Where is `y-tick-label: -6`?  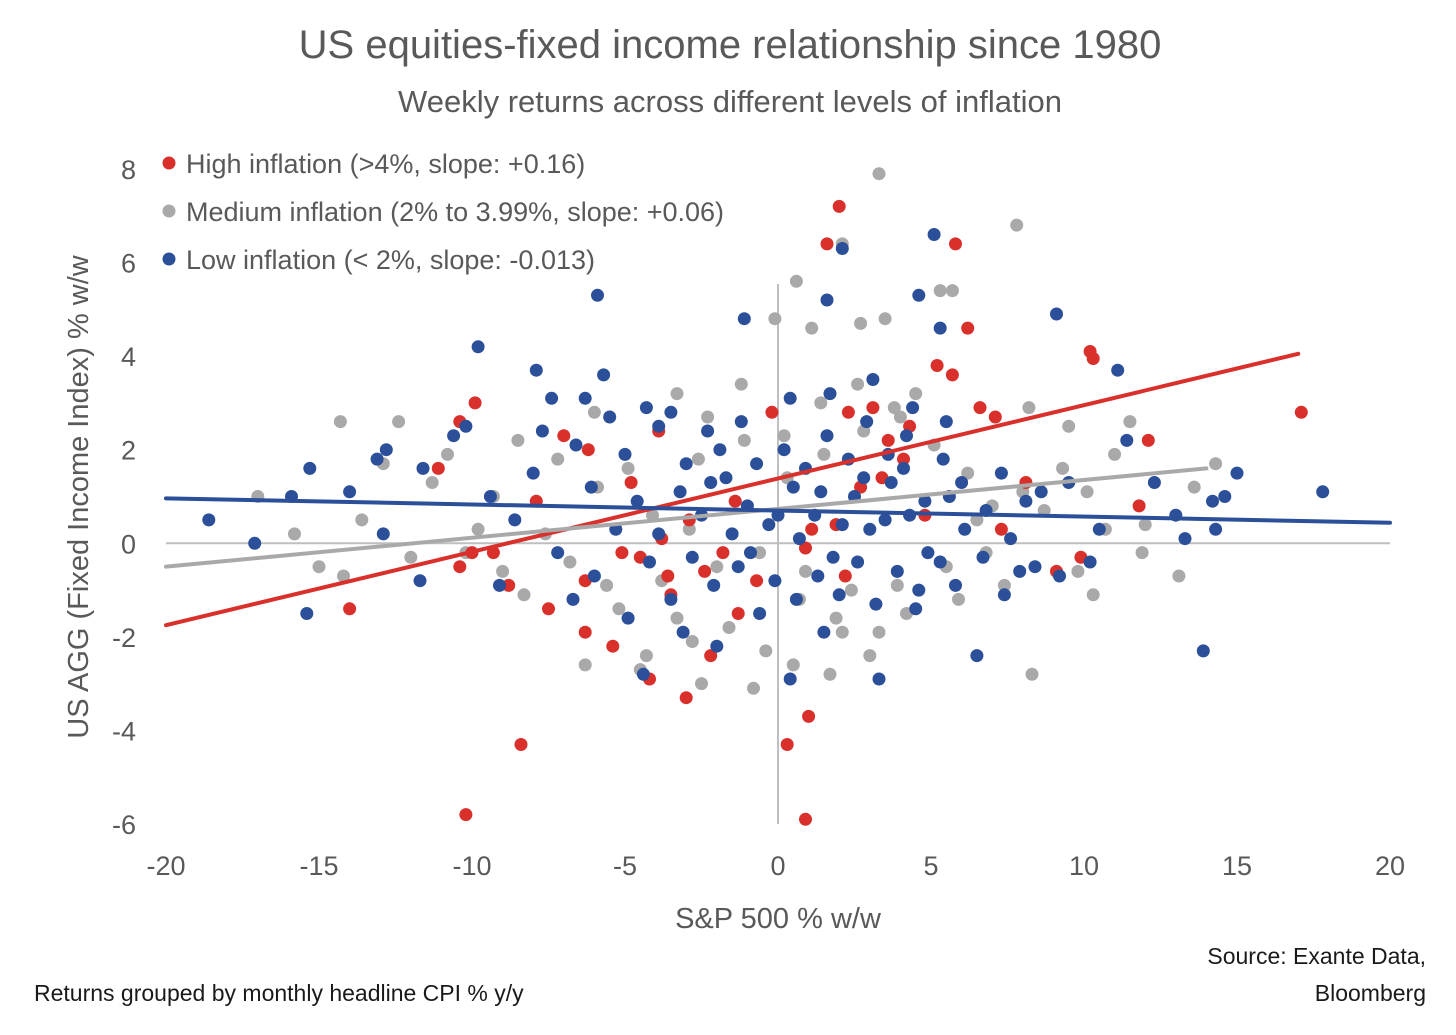
y-tick-label: -6 is located at coordinates (124, 825).